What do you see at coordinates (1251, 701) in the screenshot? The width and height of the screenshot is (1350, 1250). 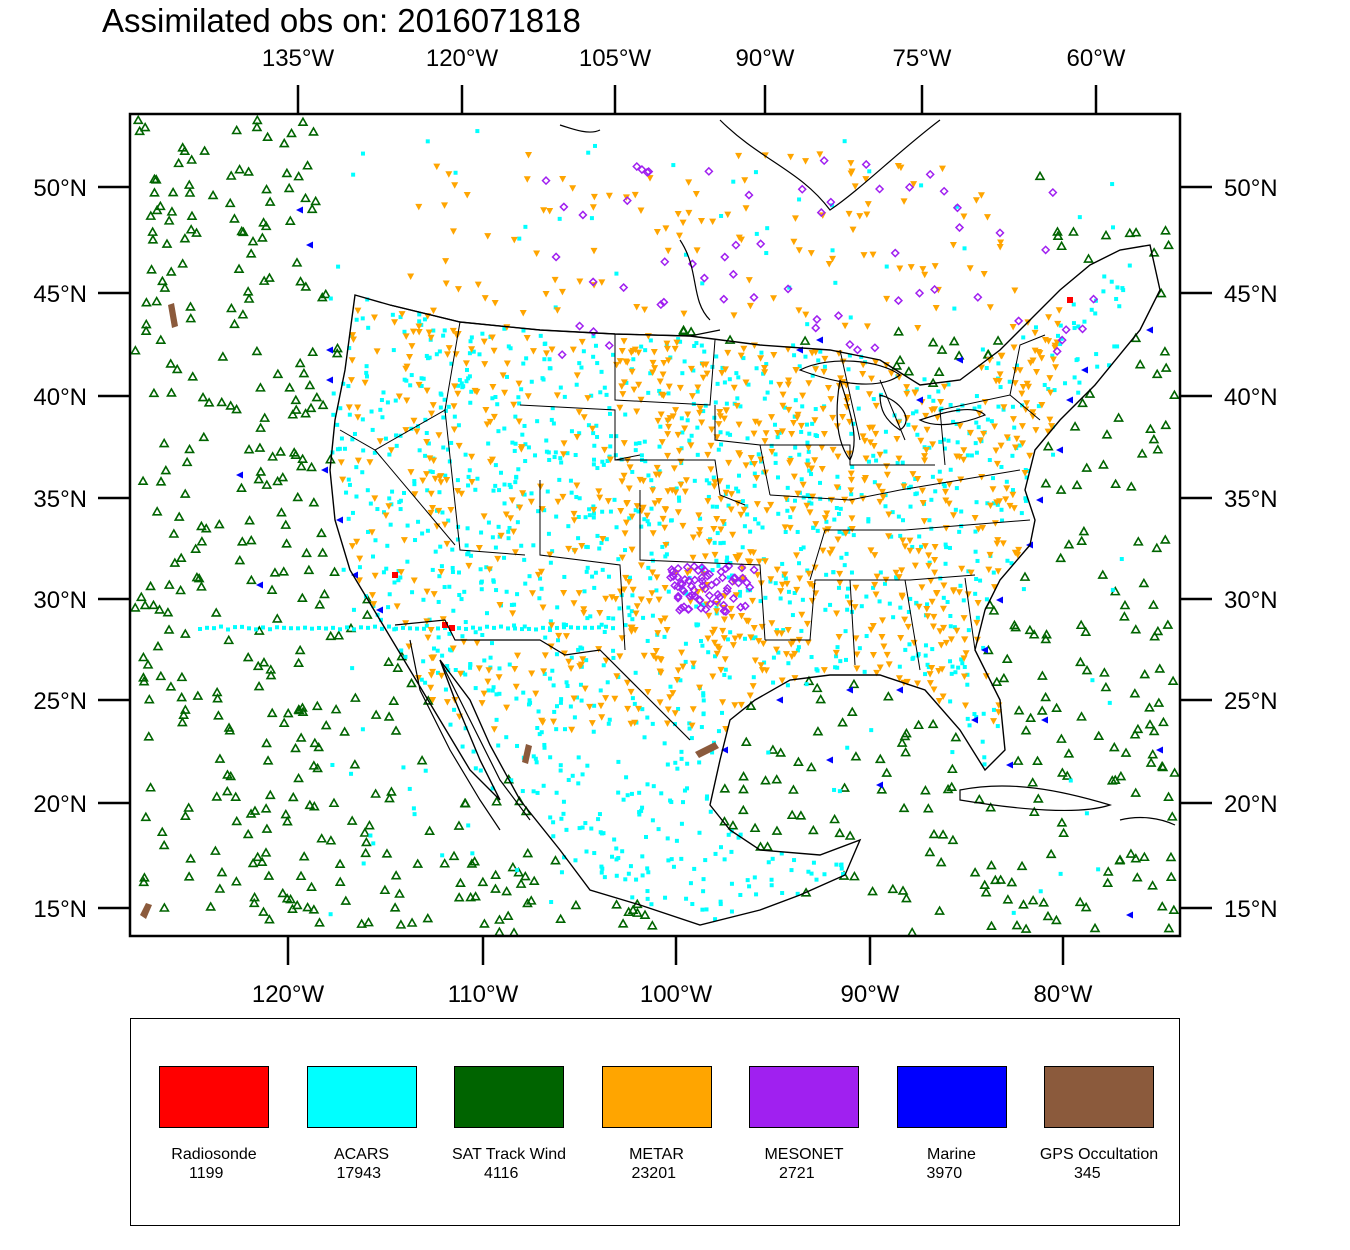 I see `right-lat-label: 25°N` at bounding box center [1251, 701].